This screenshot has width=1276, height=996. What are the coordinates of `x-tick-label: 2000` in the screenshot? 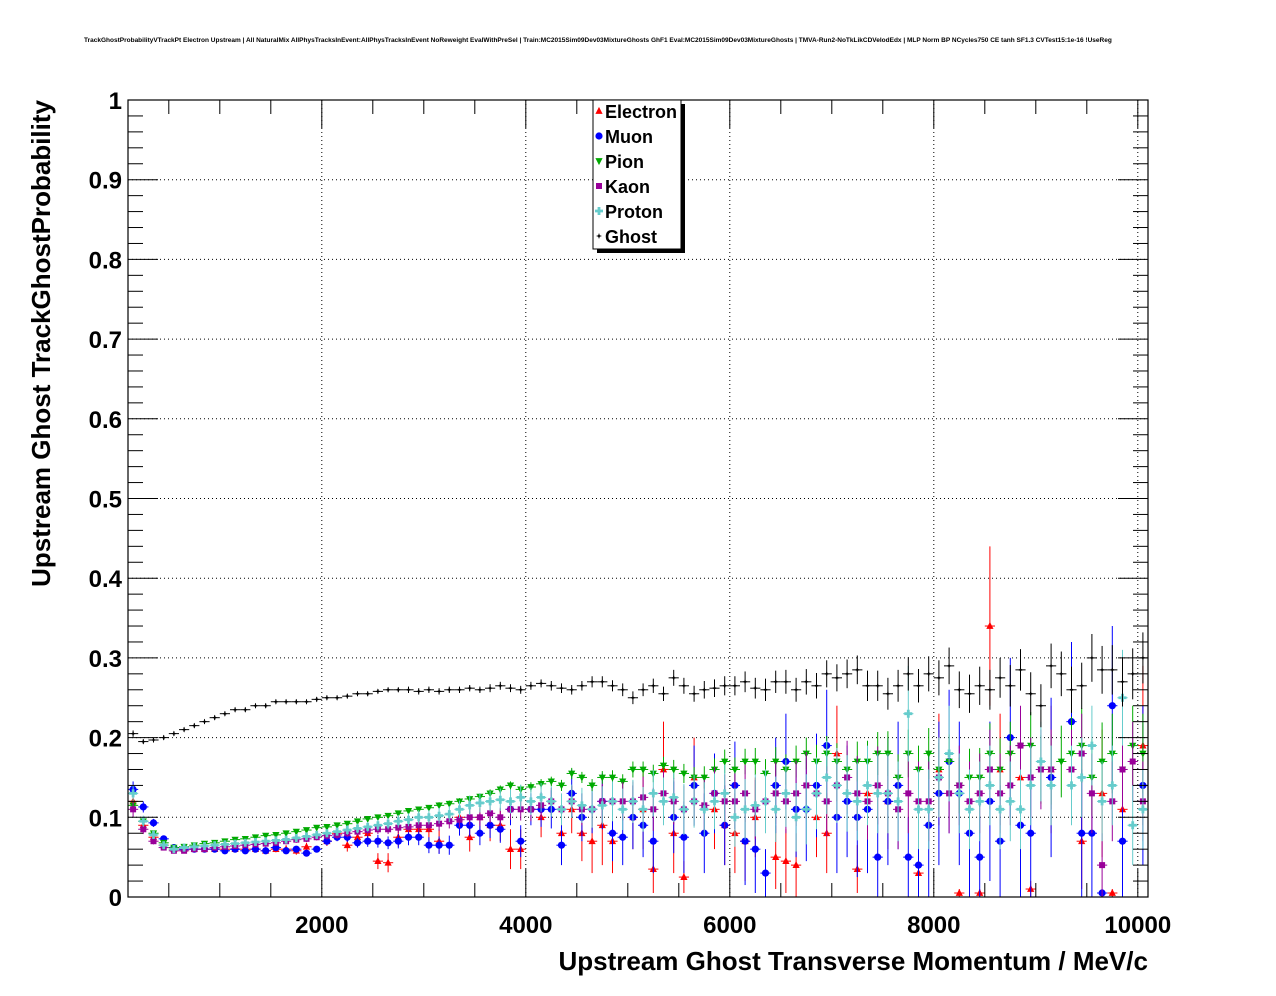 It's located at (321, 925).